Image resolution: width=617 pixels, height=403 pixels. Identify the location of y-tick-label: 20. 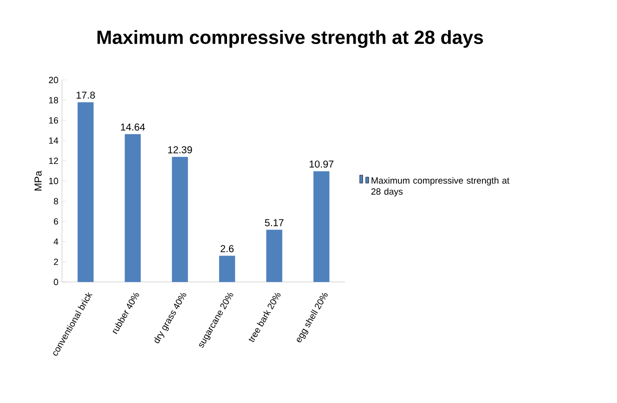
(53, 80).